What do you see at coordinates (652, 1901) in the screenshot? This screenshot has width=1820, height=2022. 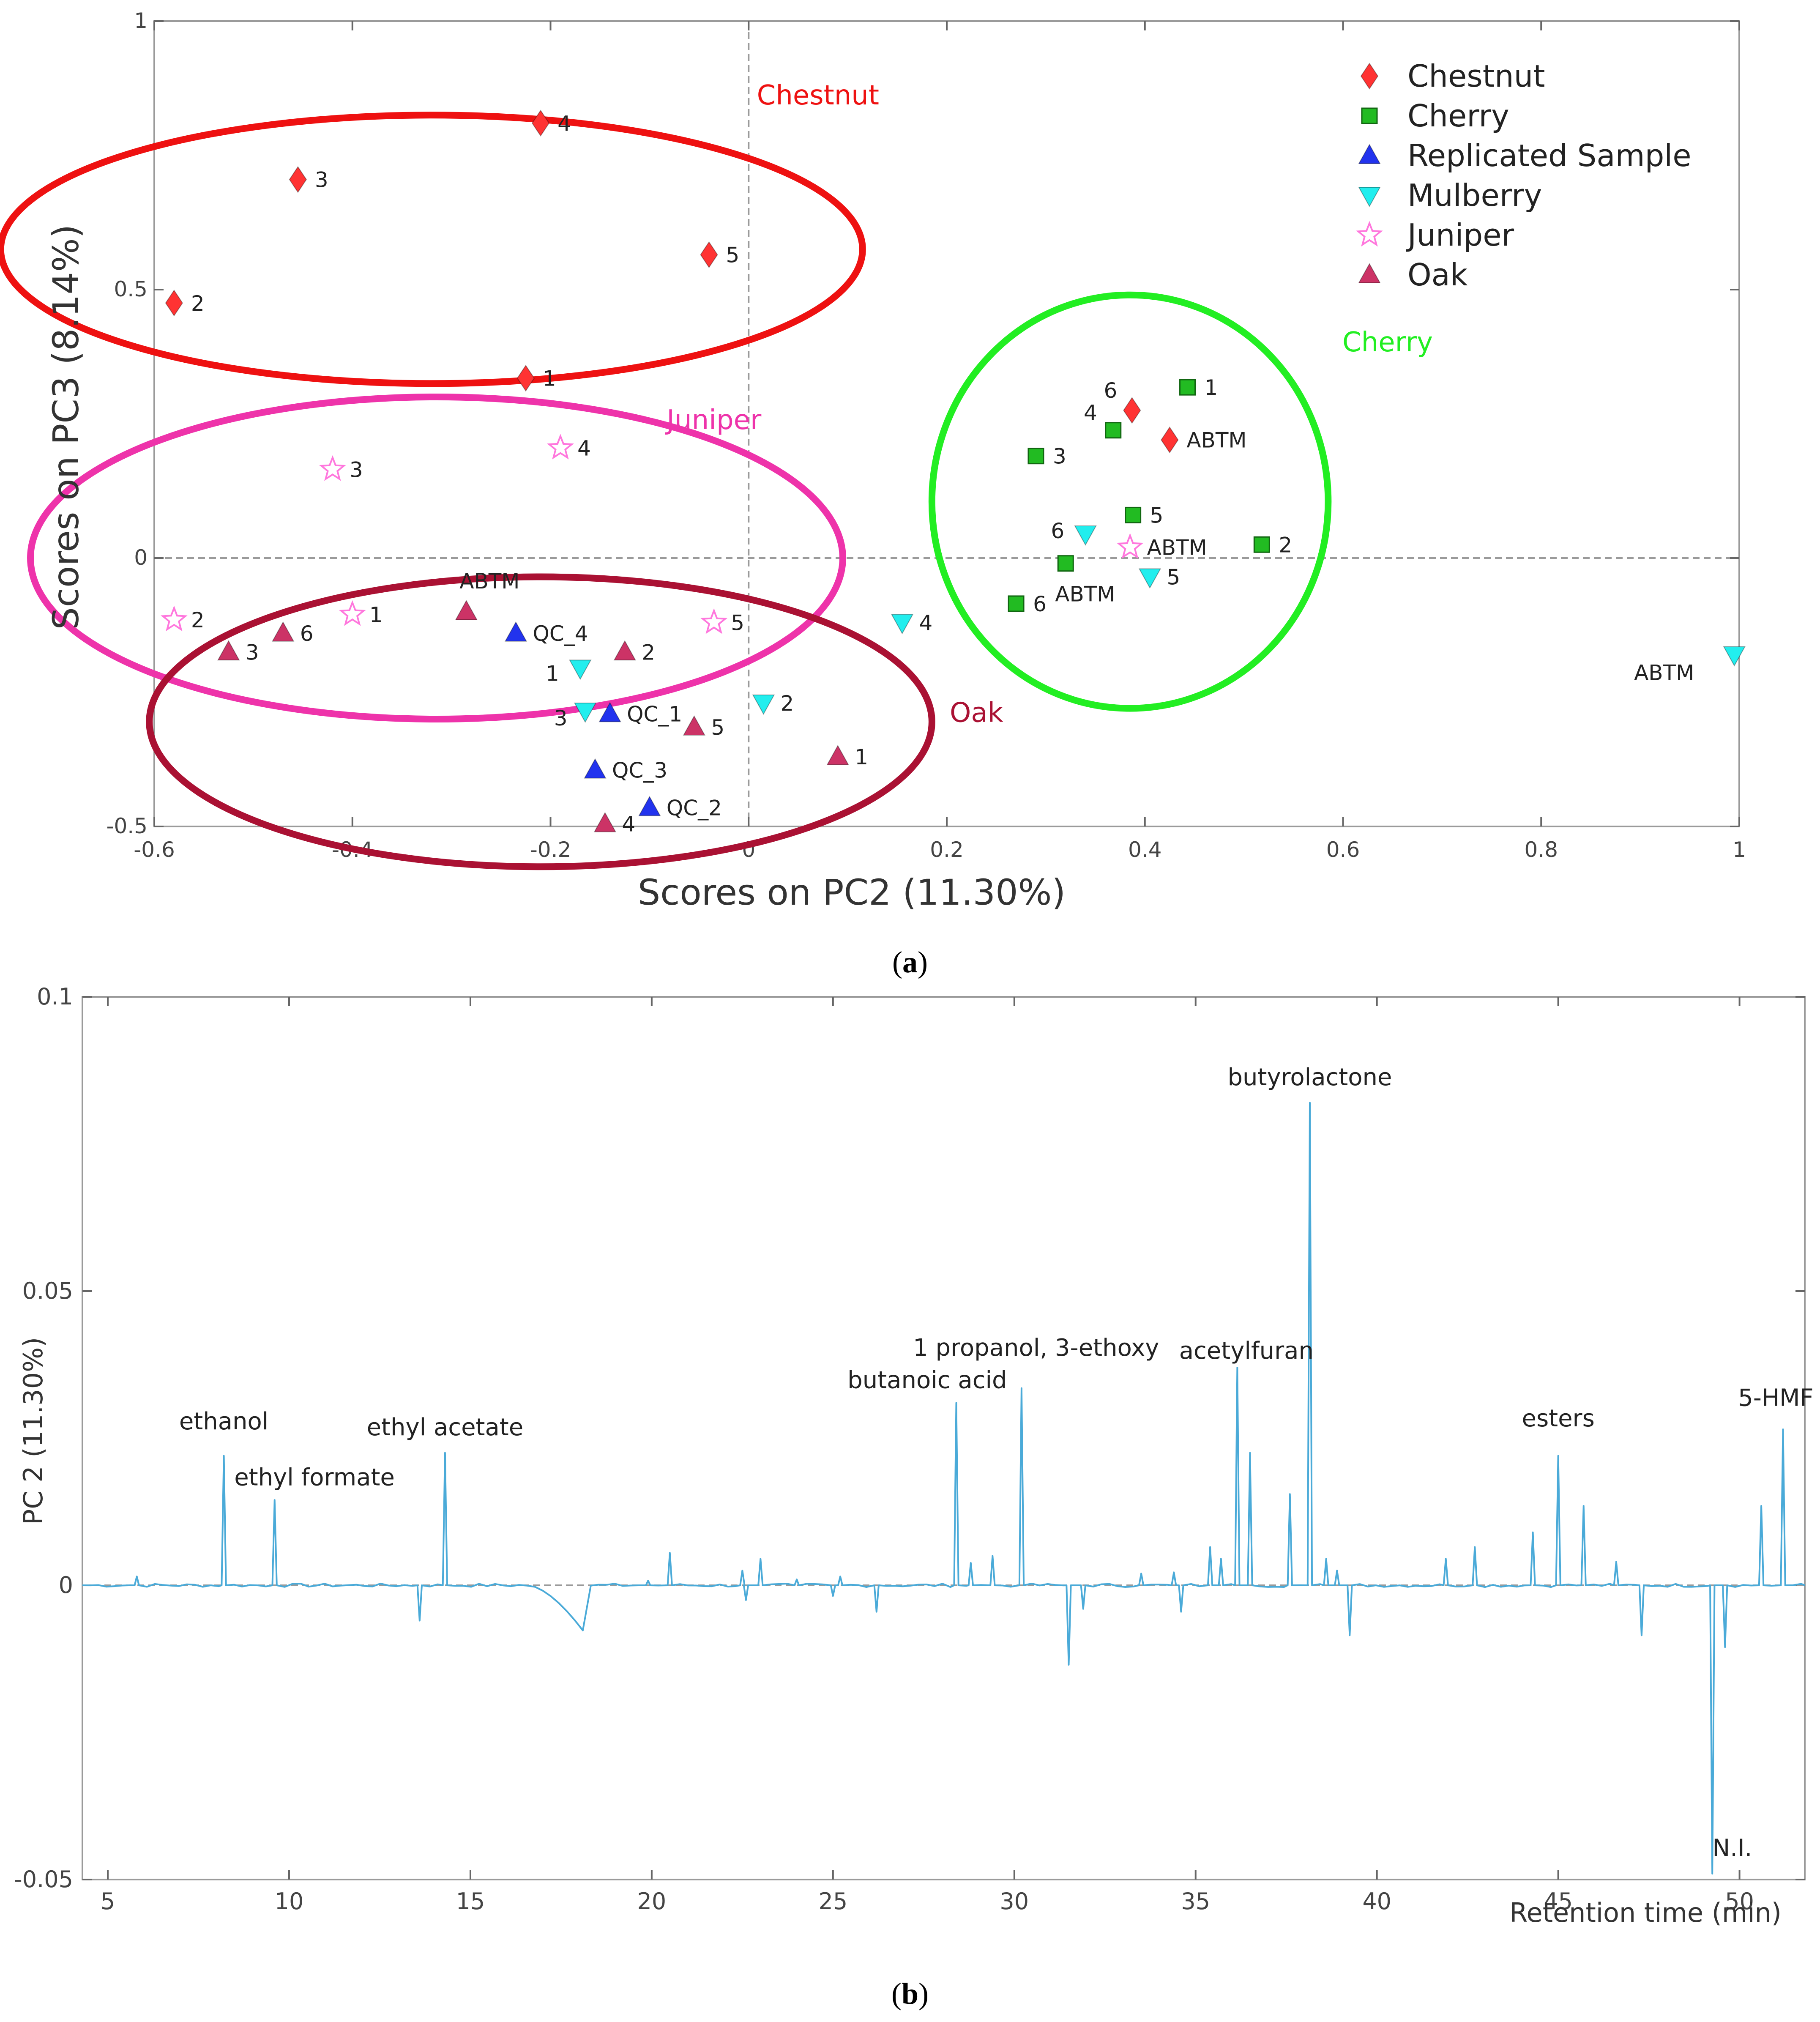 I see `panel-b-x-tick-label: 20` at bounding box center [652, 1901].